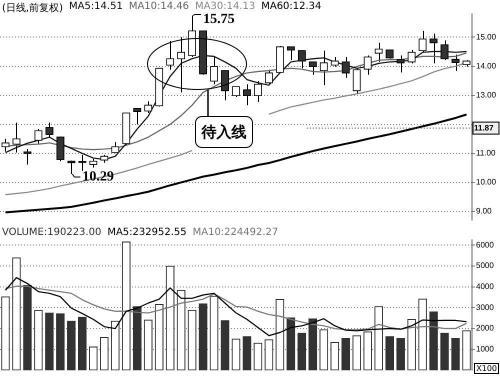 The height and width of the screenshot is (376, 500). I want to click on y-tick-label: 14.00, so click(486, 65).